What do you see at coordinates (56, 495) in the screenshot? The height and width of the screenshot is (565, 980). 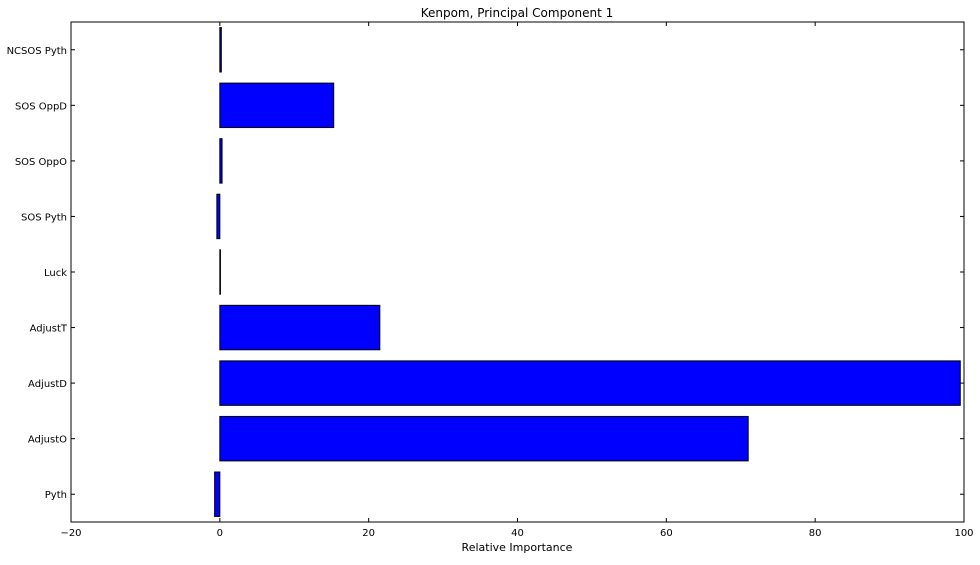 I see `y-tick-label: Pyth` at bounding box center [56, 495].